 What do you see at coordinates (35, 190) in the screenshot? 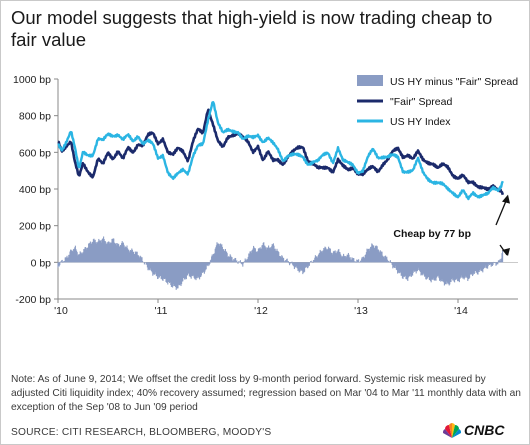
I see `y-tick-label: 400 bp` at bounding box center [35, 190].